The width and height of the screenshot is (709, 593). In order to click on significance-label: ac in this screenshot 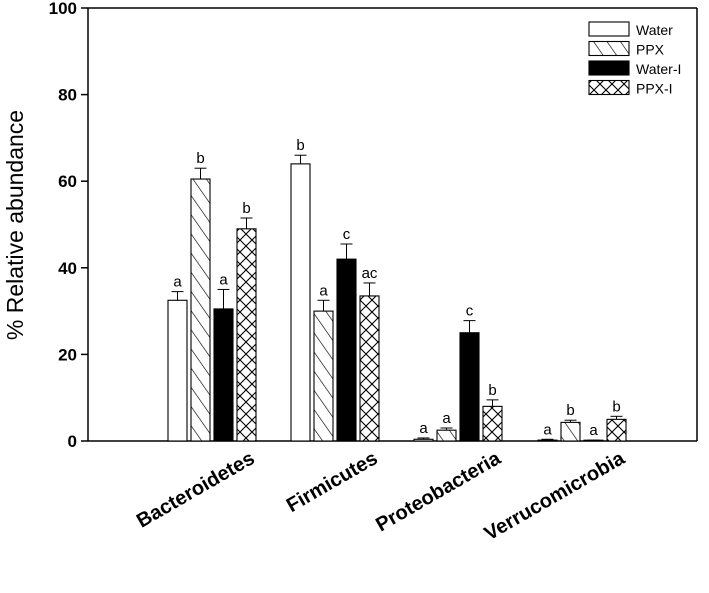, I will do `click(370, 273)`.